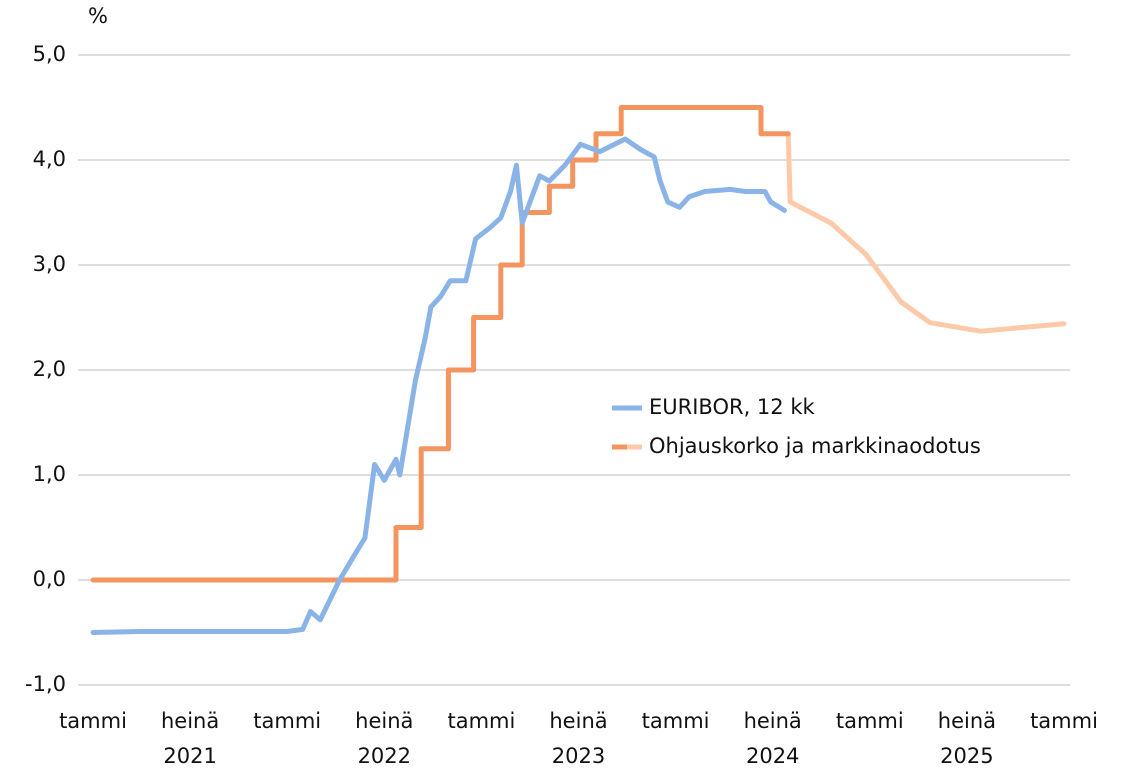 This screenshot has height=769, width=1127. I want to click on year-label: 2023, so click(578, 756).